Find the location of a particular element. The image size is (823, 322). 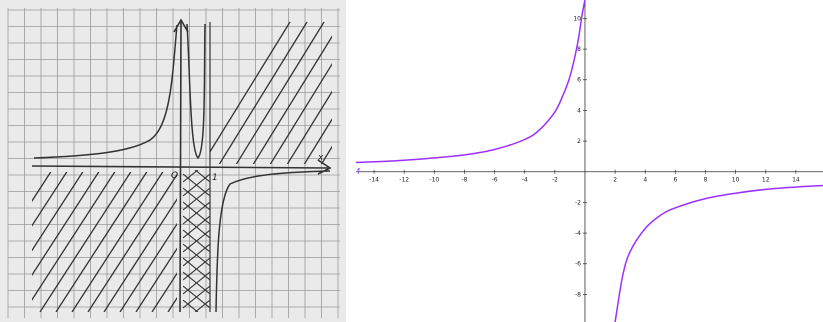

x-tick-label: -4 is located at coordinates (525, 180).